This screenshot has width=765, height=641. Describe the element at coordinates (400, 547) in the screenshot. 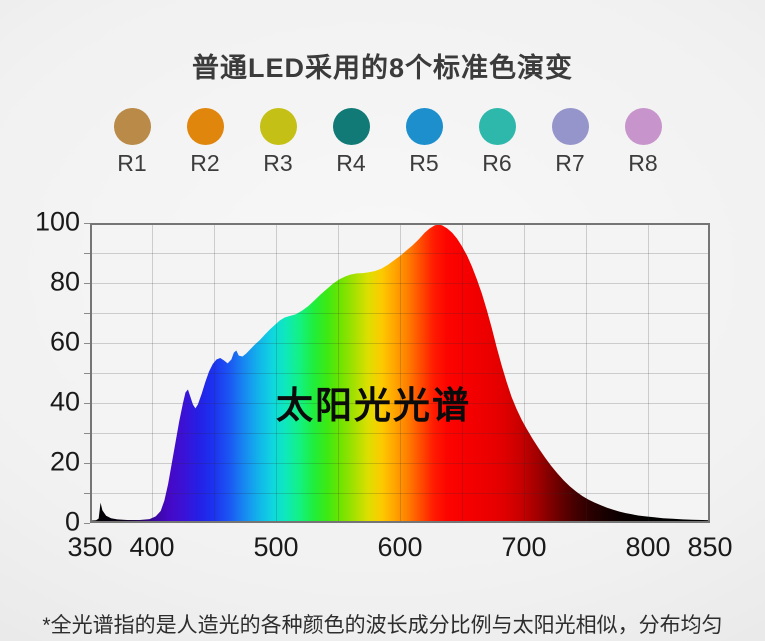

I see `x-tick-label: 600` at that location.